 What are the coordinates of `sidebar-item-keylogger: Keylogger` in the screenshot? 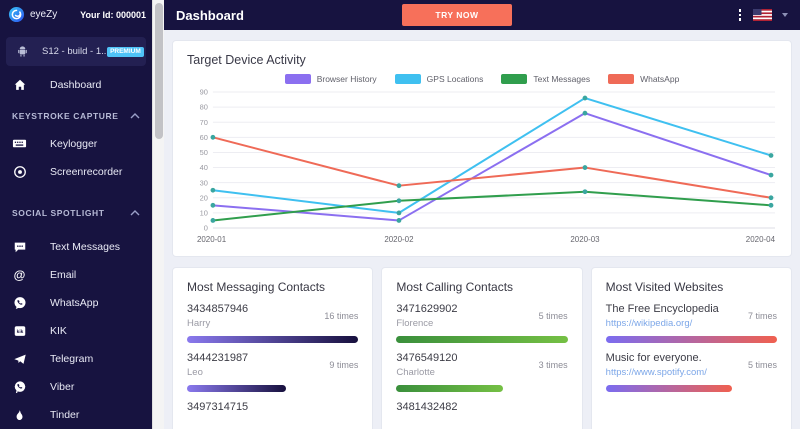 It's located at (76, 144).